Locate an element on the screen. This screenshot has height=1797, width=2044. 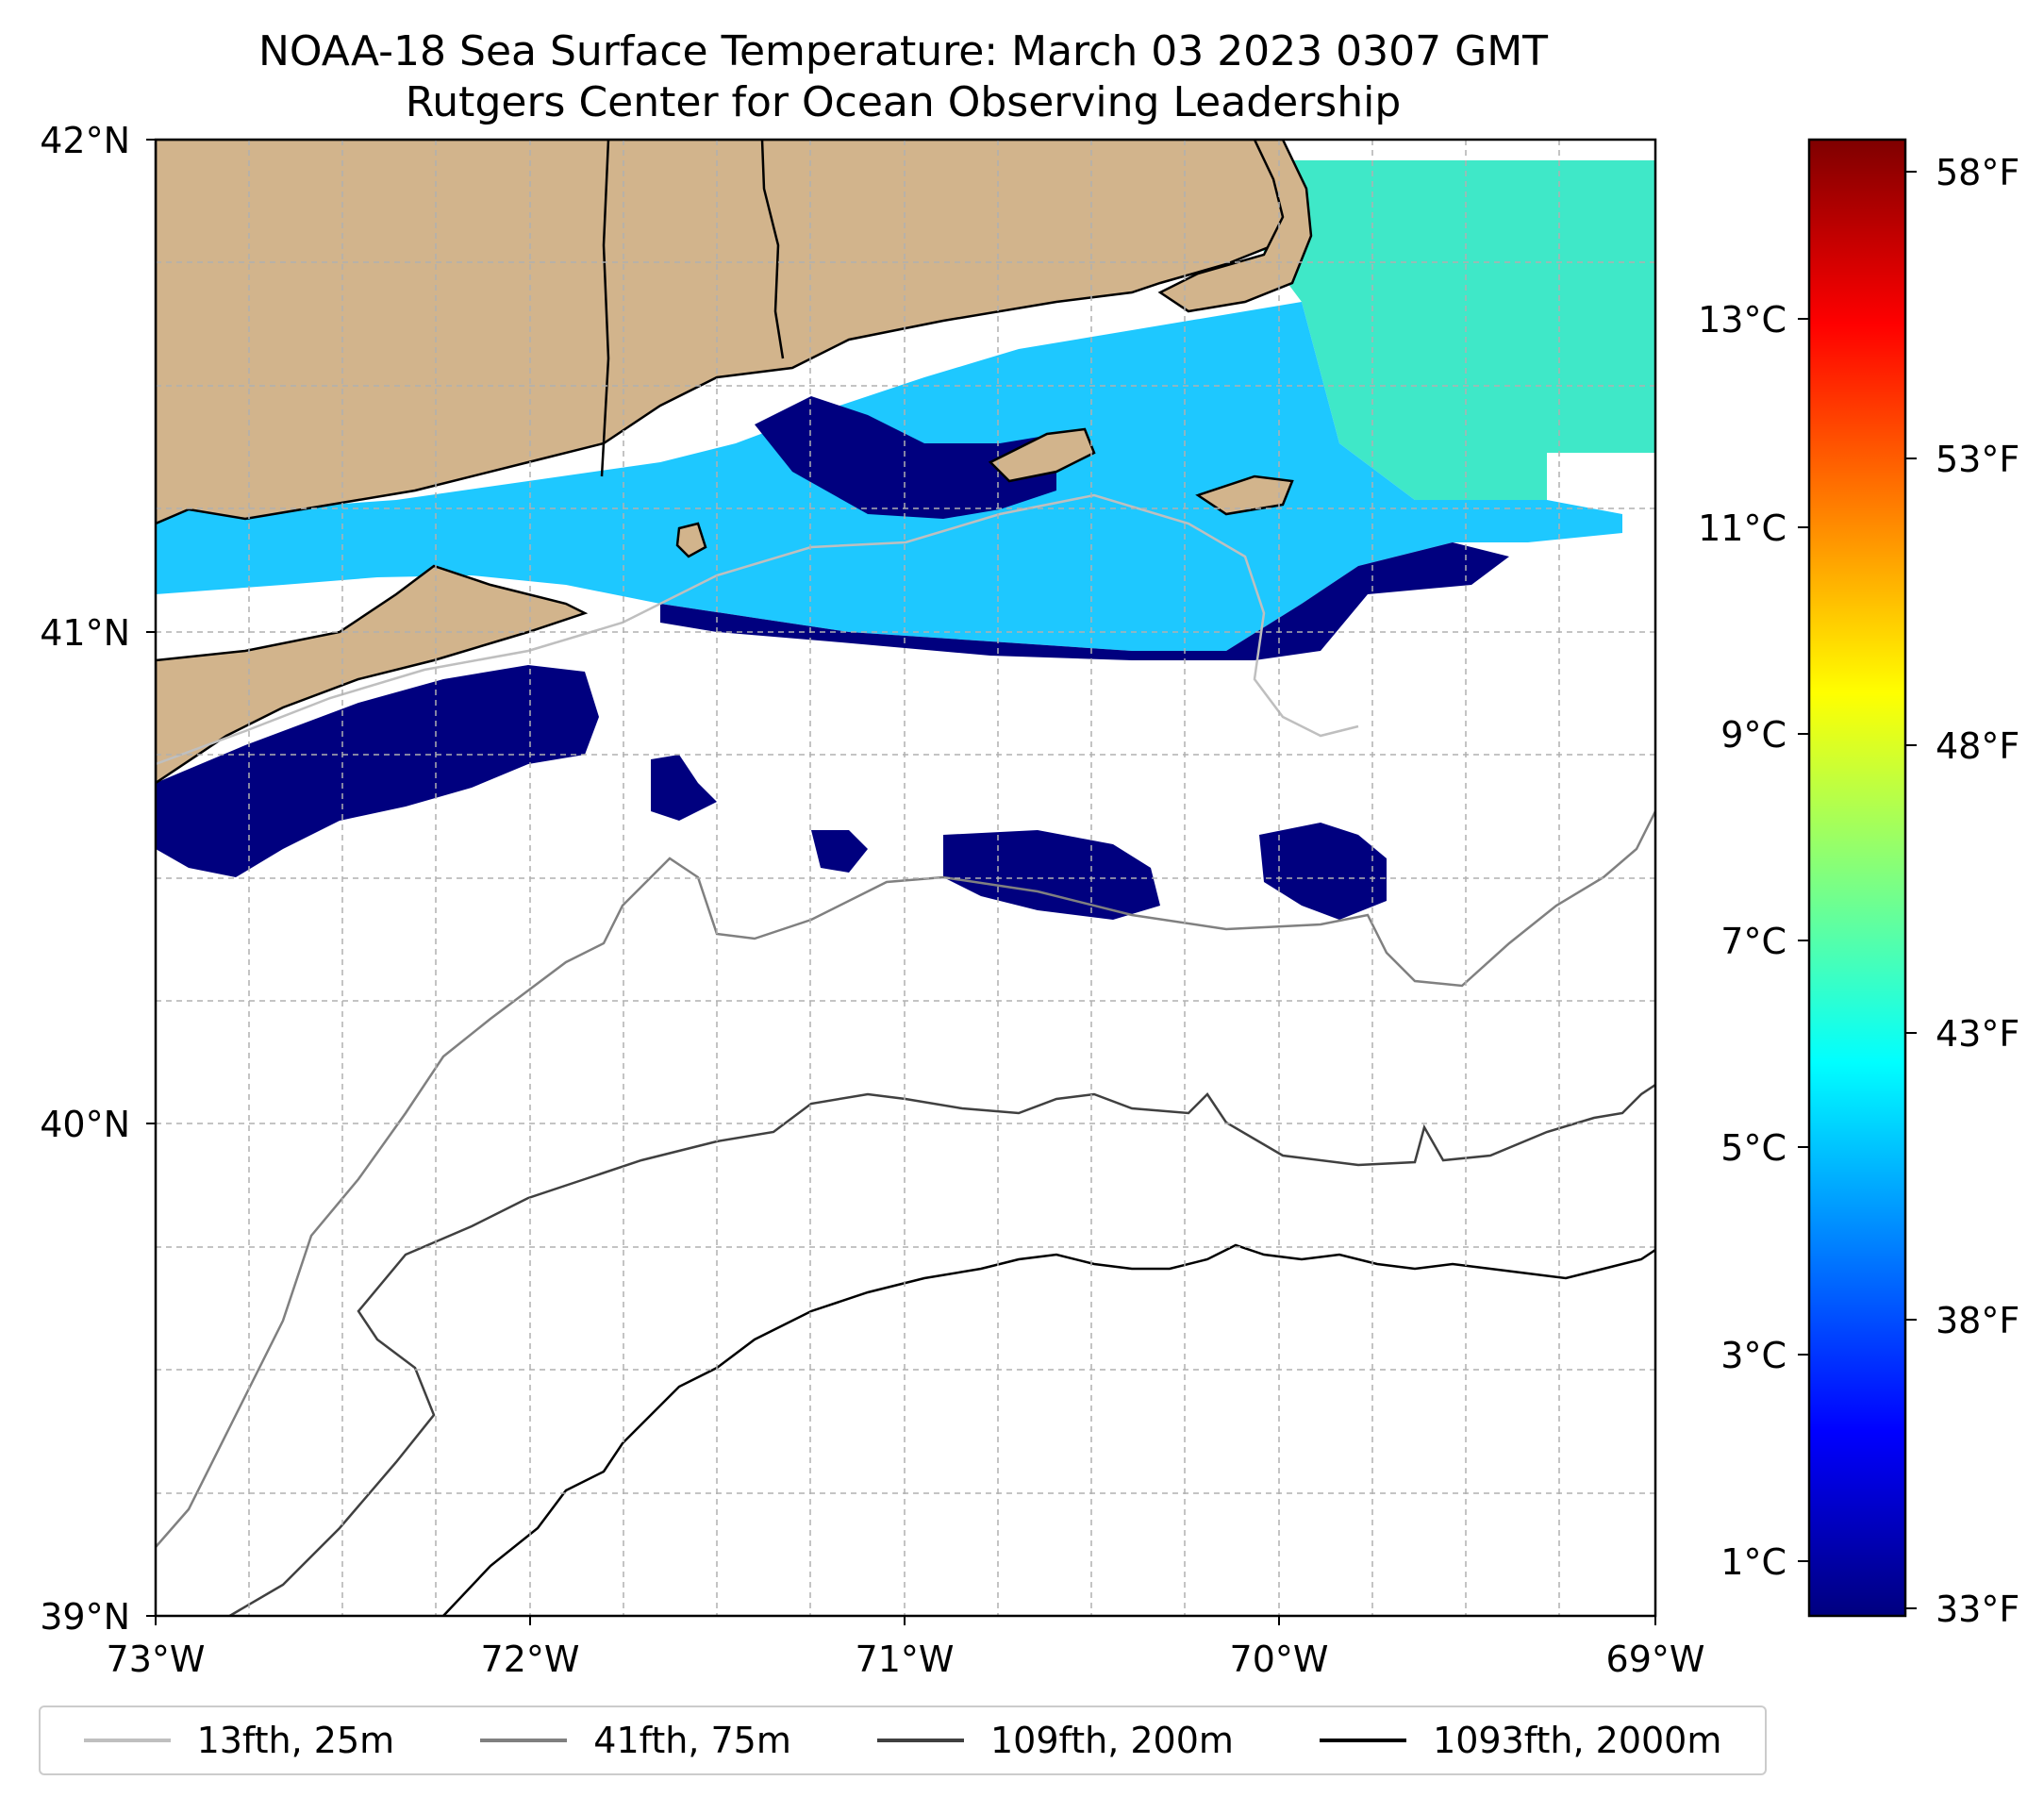
lon-label-72w: 72°W is located at coordinates (531, 1659).